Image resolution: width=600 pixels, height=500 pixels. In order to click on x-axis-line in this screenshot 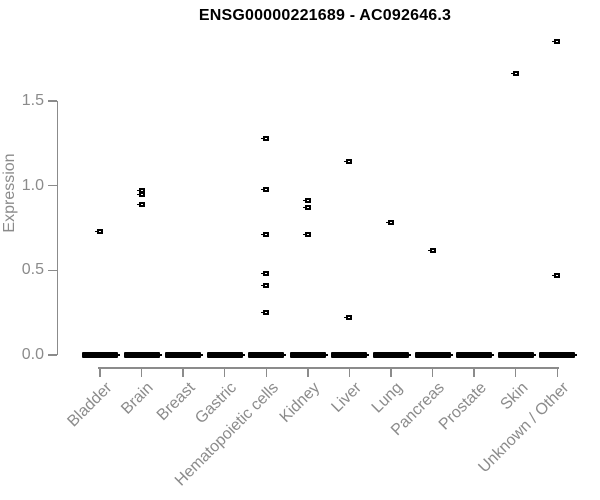, I will do `click(329, 368)`.